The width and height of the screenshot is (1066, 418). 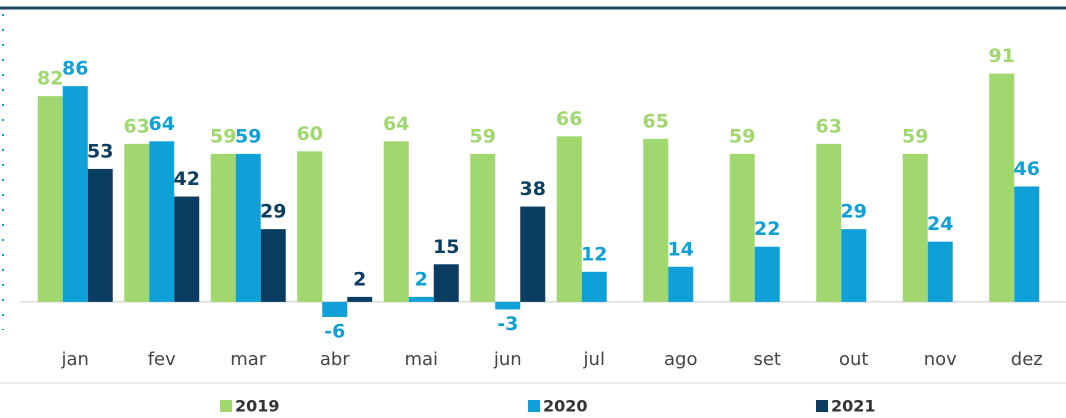 I want to click on x-tick-label: dez, so click(x=1027, y=359).